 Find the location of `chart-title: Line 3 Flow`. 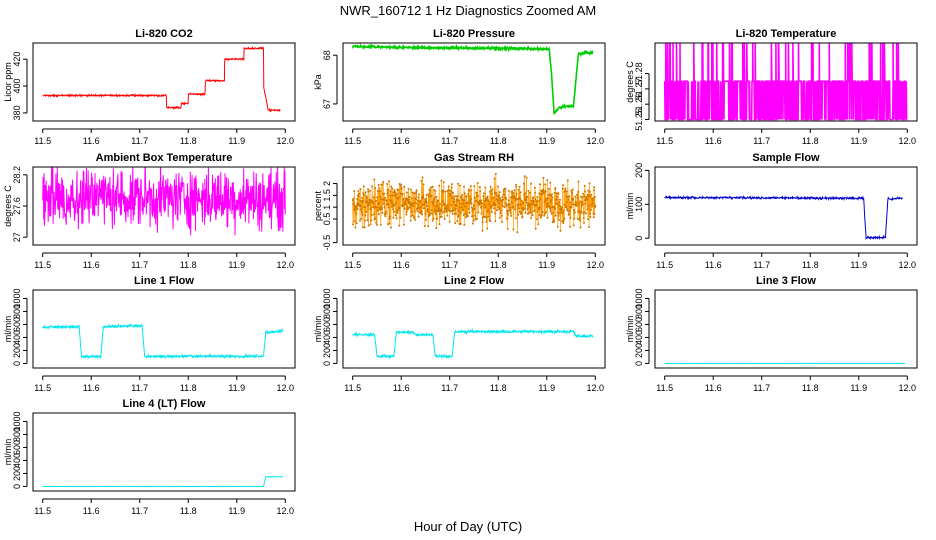

chart-title: Line 3 Flow is located at coordinates (786, 281).